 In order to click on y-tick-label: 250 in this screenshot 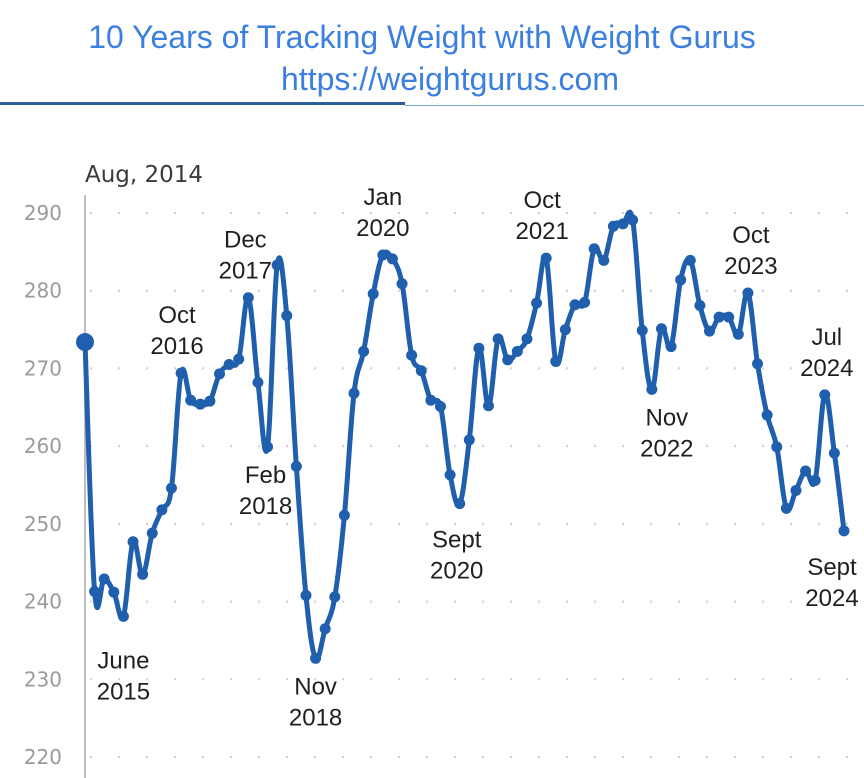, I will do `click(43, 524)`.